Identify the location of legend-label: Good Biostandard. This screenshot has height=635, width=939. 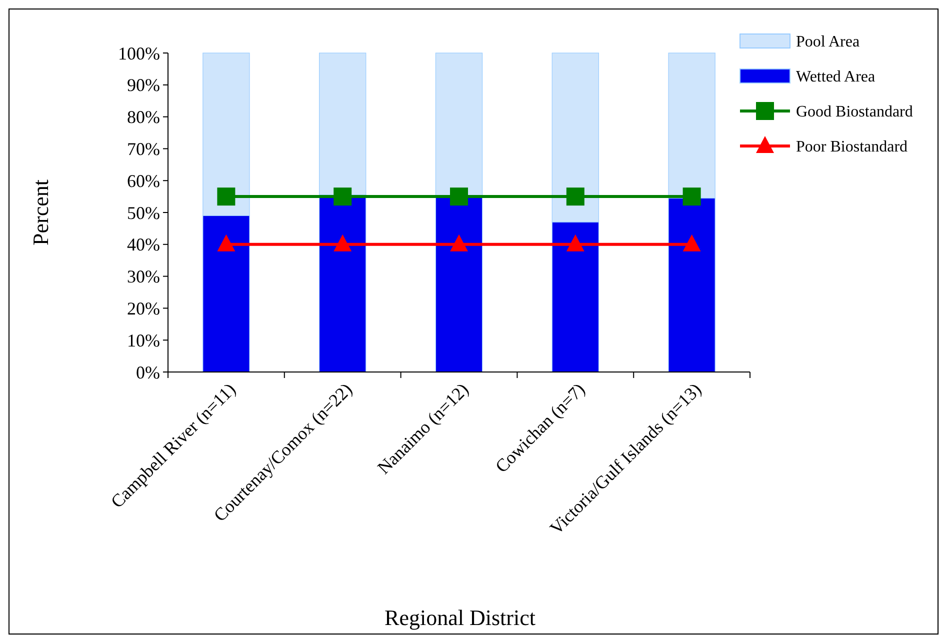
(854, 112).